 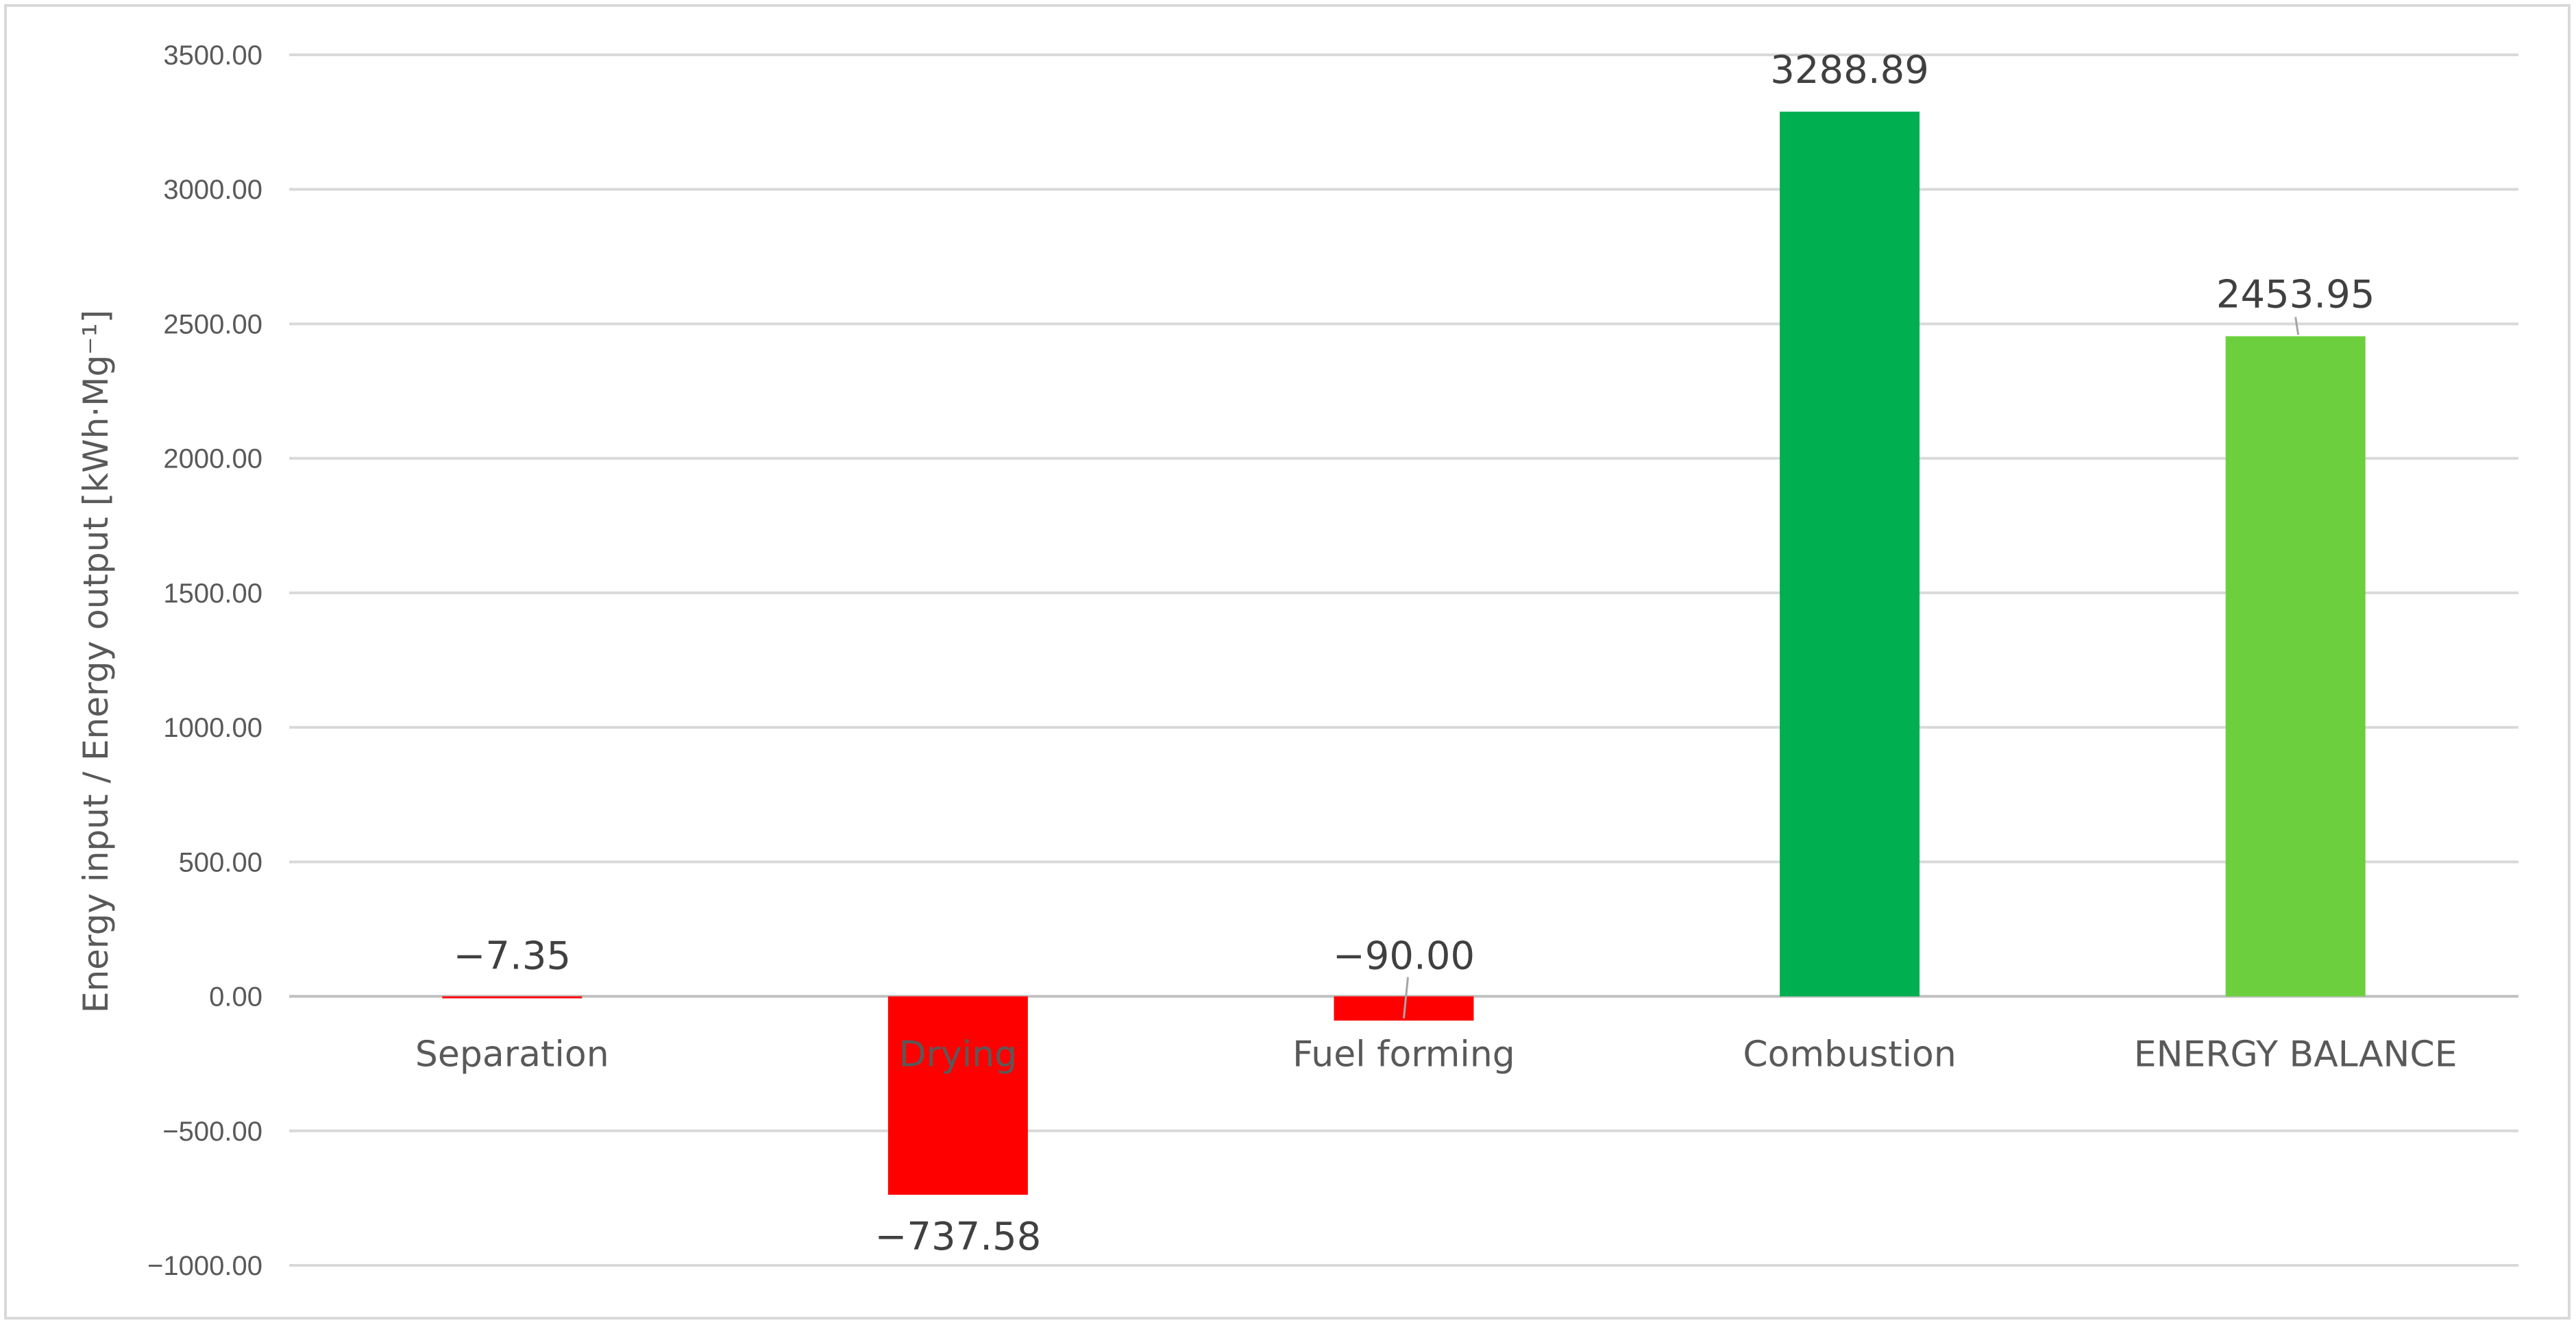 What do you see at coordinates (212, 1132) in the screenshot?
I see `y-tick-label: −500.00` at bounding box center [212, 1132].